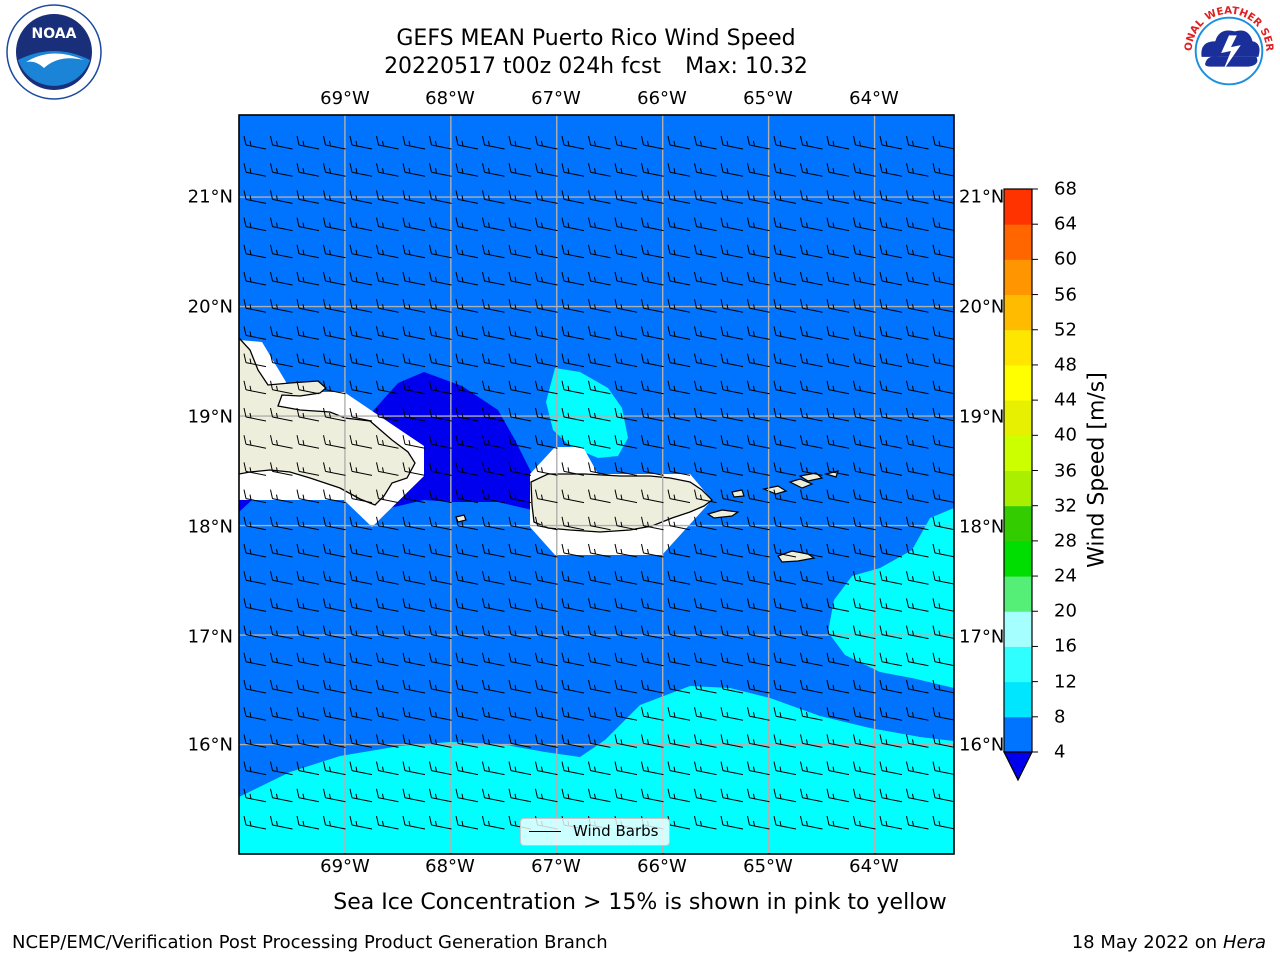 The height and width of the screenshot is (960, 1280). I want to click on colorbar-tick-label: 64, so click(1065, 224).